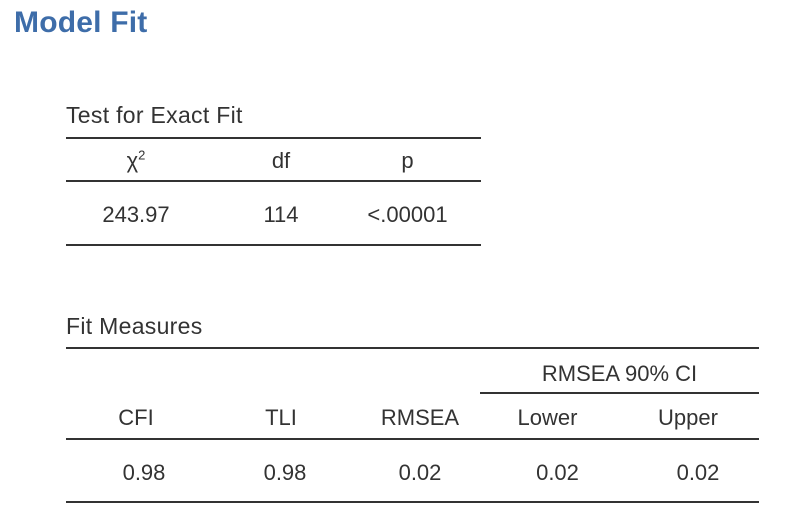 The width and height of the screenshot is (788, 528). What do you see at coordinates (547, 417) in the screenshot?
I see `lower-header: Lower` at bounding box center [547, 417].